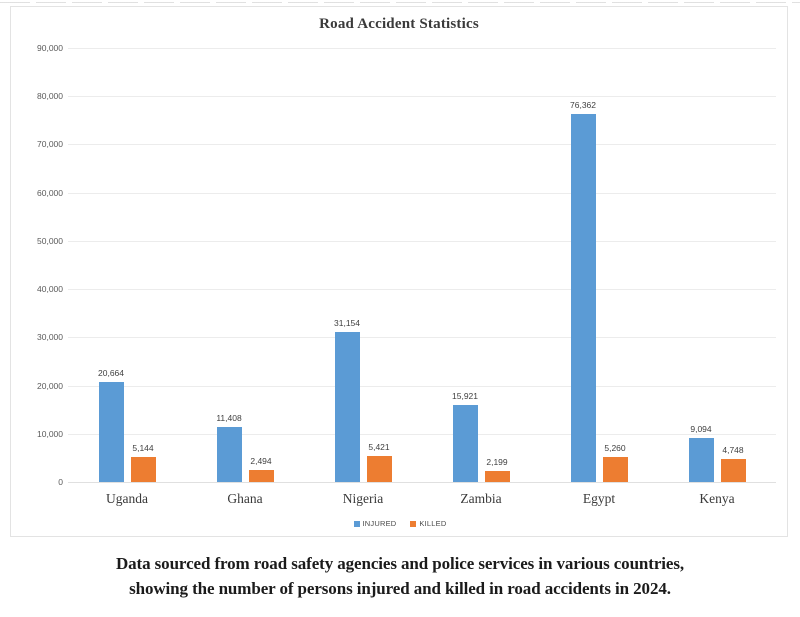 The height and width of the screenshot is (617, 800). I want to click on legend-item-killed: KILLED, so click(428, 523).